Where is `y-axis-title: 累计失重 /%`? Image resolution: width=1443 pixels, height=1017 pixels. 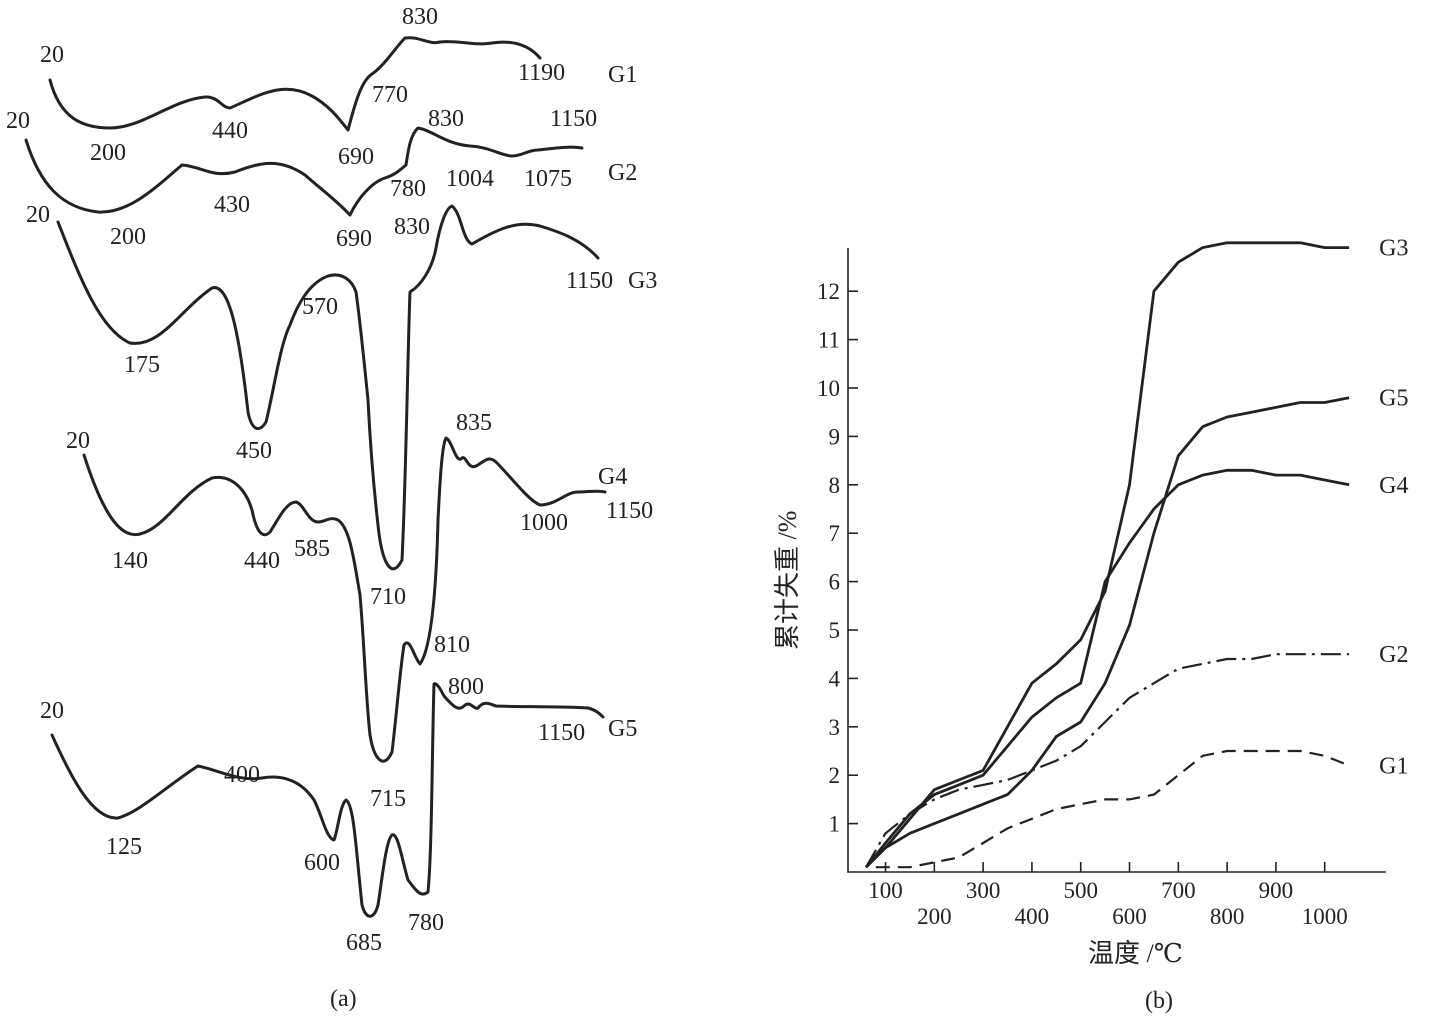
y-axis-title: 累计失重 /% is located at coordinates (787, 580).